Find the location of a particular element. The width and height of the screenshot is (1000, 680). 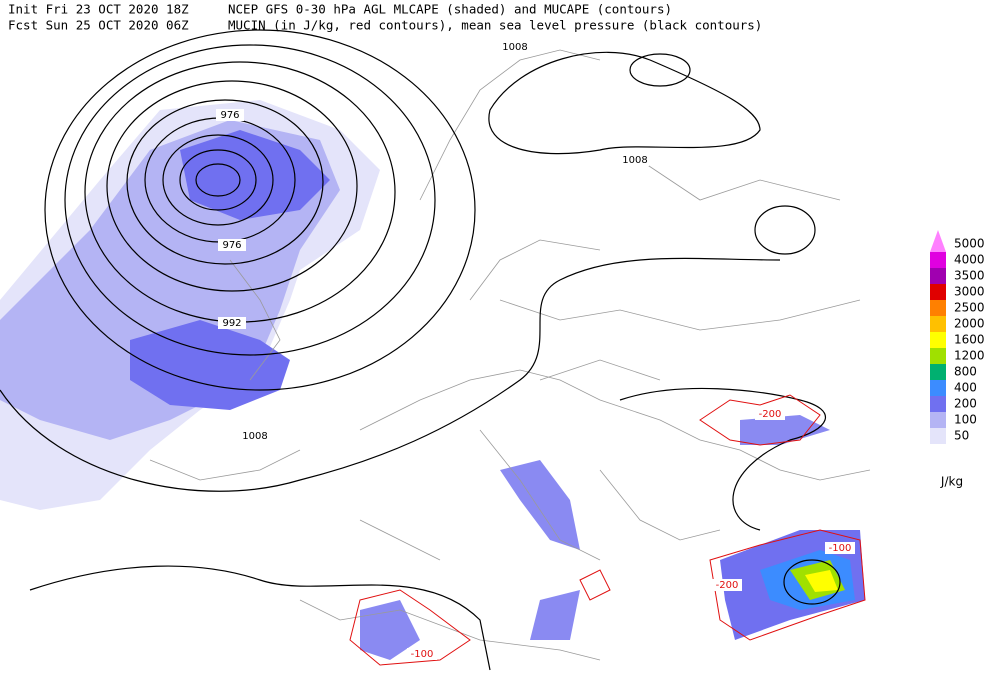

forecast-time: Fcst Sun 25 OCT 2020 06Z is located at coordinates (98, 25).